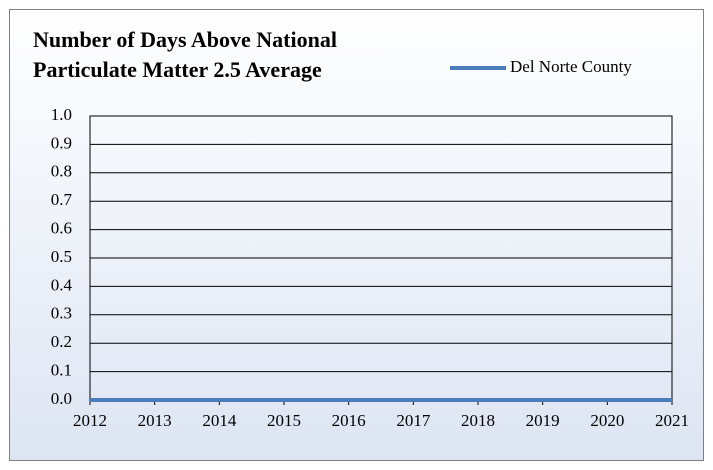 The width and height of the screenshot is (713, 470). I want to click on y-tick-label: 0.0, so click(61, 398).